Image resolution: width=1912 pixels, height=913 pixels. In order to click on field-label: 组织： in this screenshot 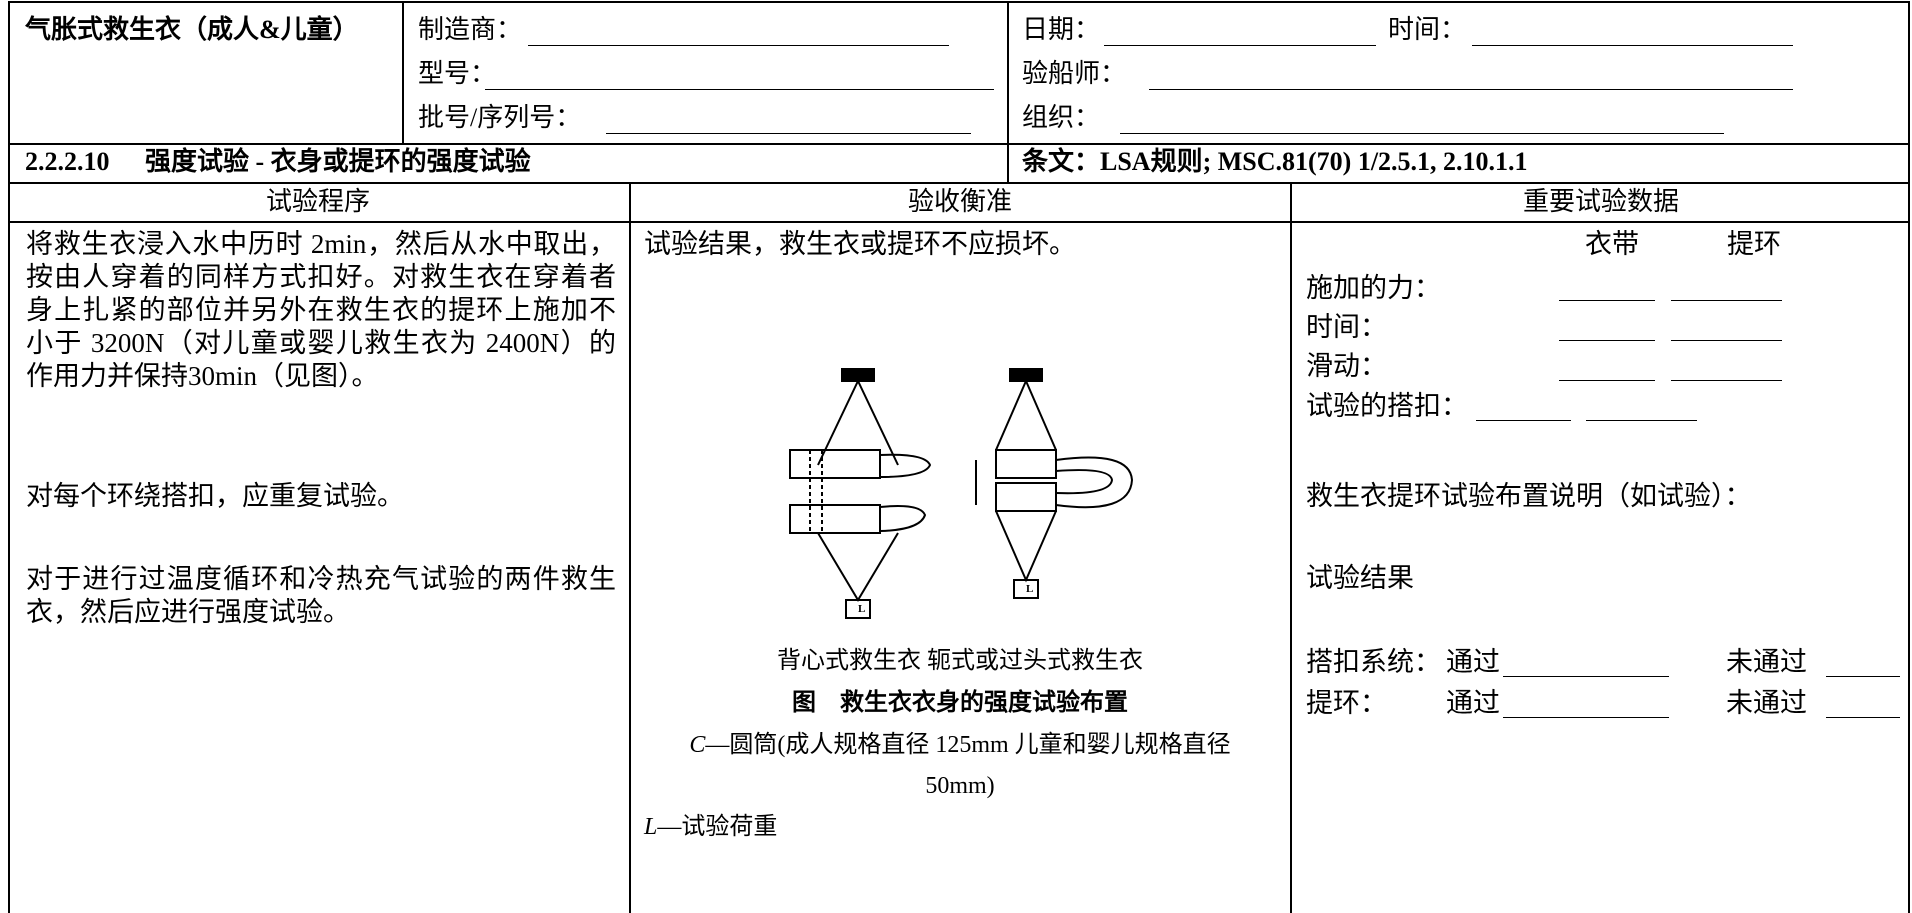, I will do `click(1061, 117)`.